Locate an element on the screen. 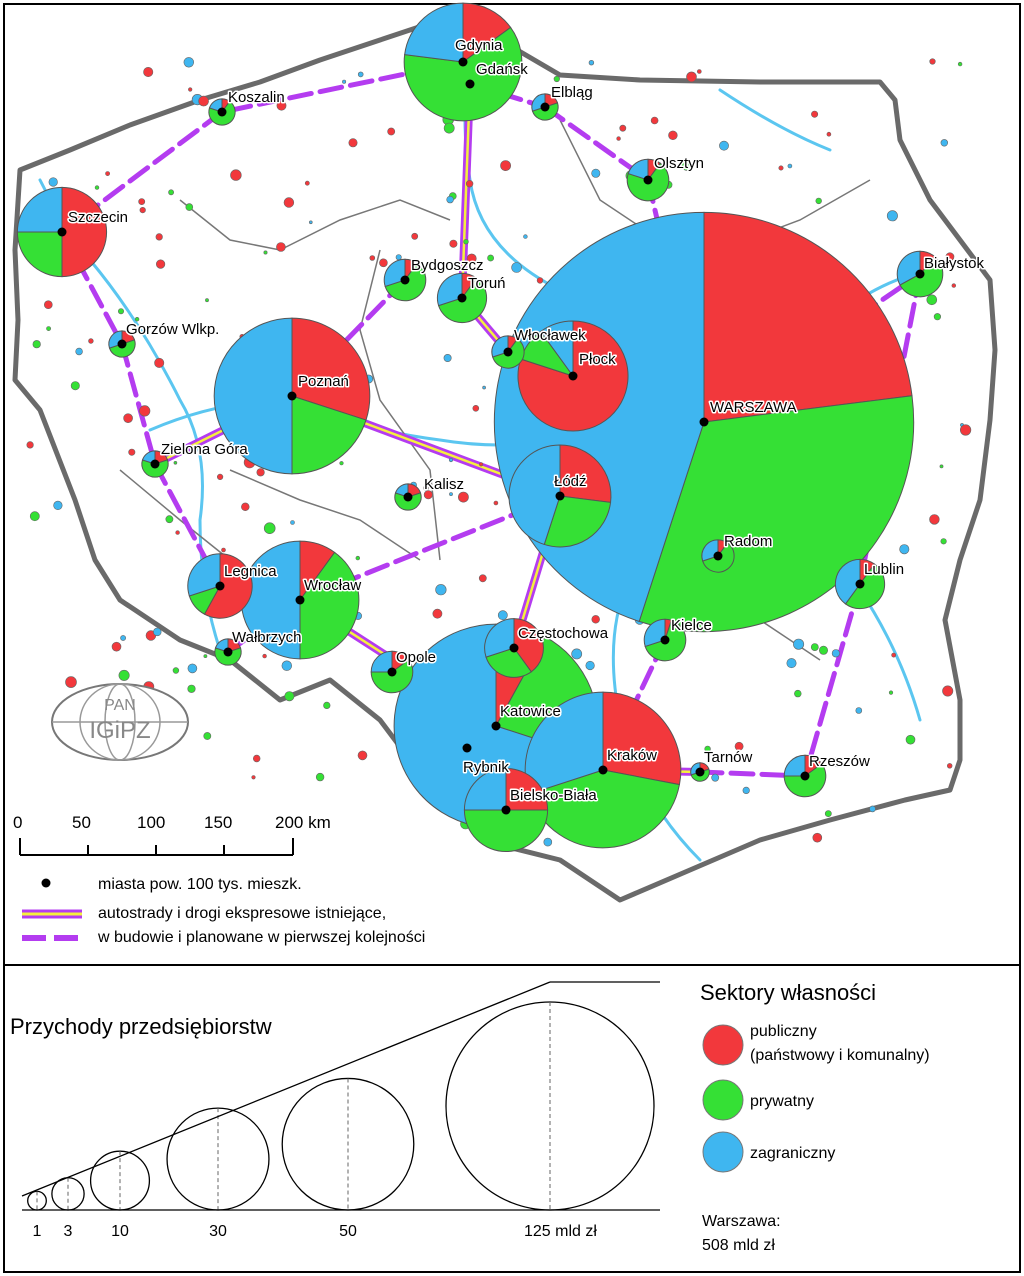 This screenshot has width=1024, height=1276. scale-tick-200: 200 km is located at coordinates (303, 822).